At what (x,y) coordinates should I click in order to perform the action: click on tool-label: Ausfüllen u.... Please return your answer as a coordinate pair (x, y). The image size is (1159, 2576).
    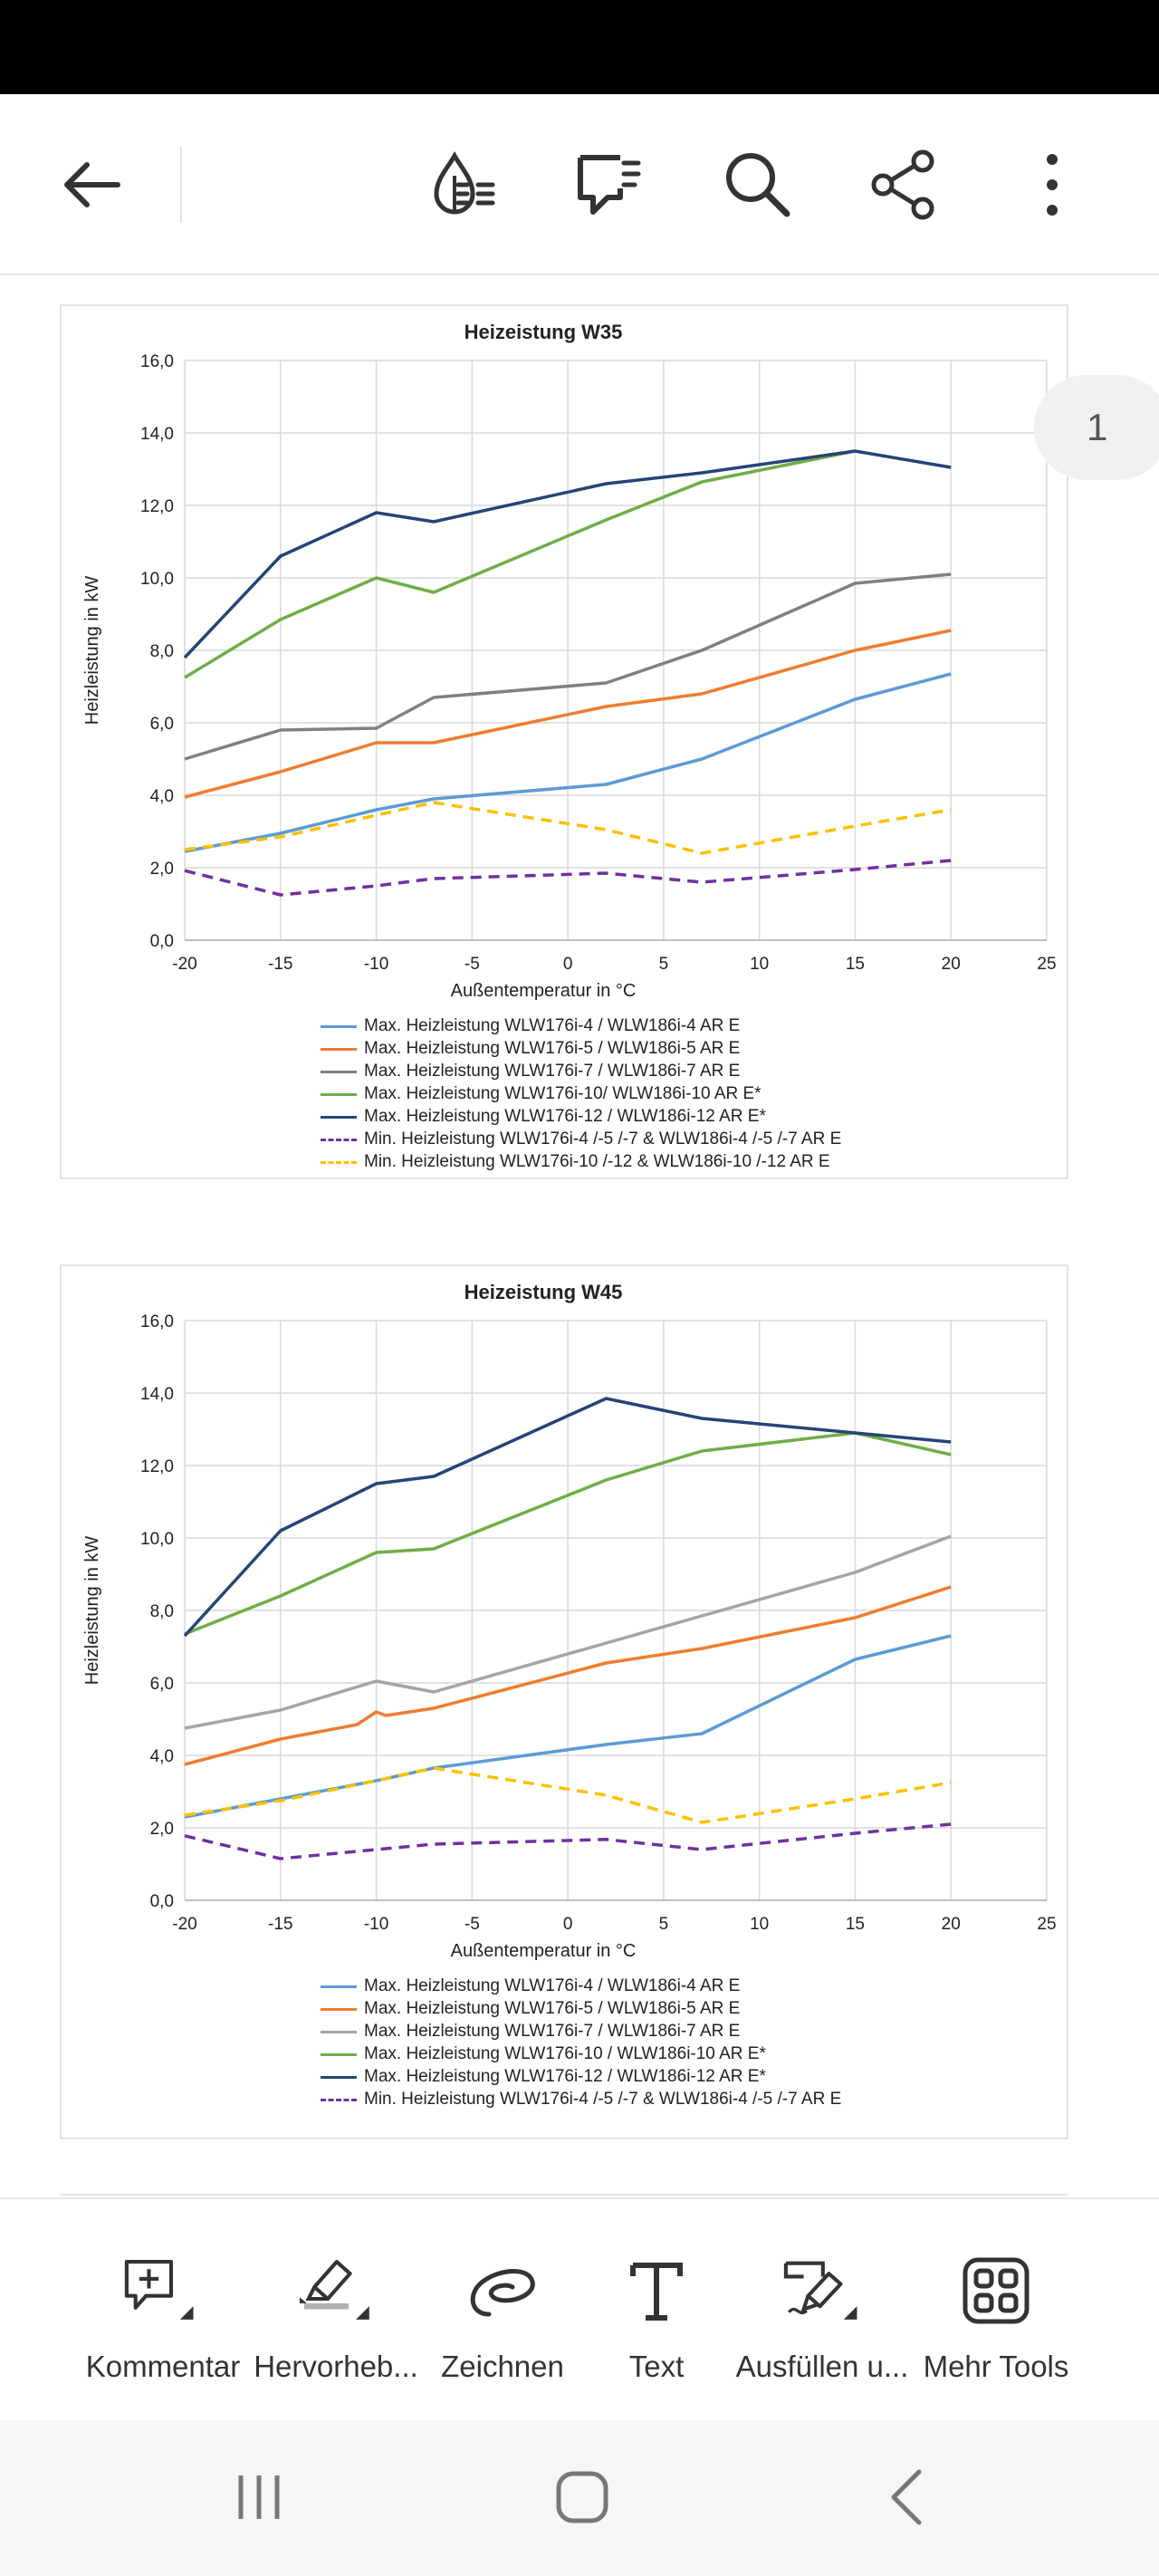
    Looking at the image, I should click on (822, 2366).